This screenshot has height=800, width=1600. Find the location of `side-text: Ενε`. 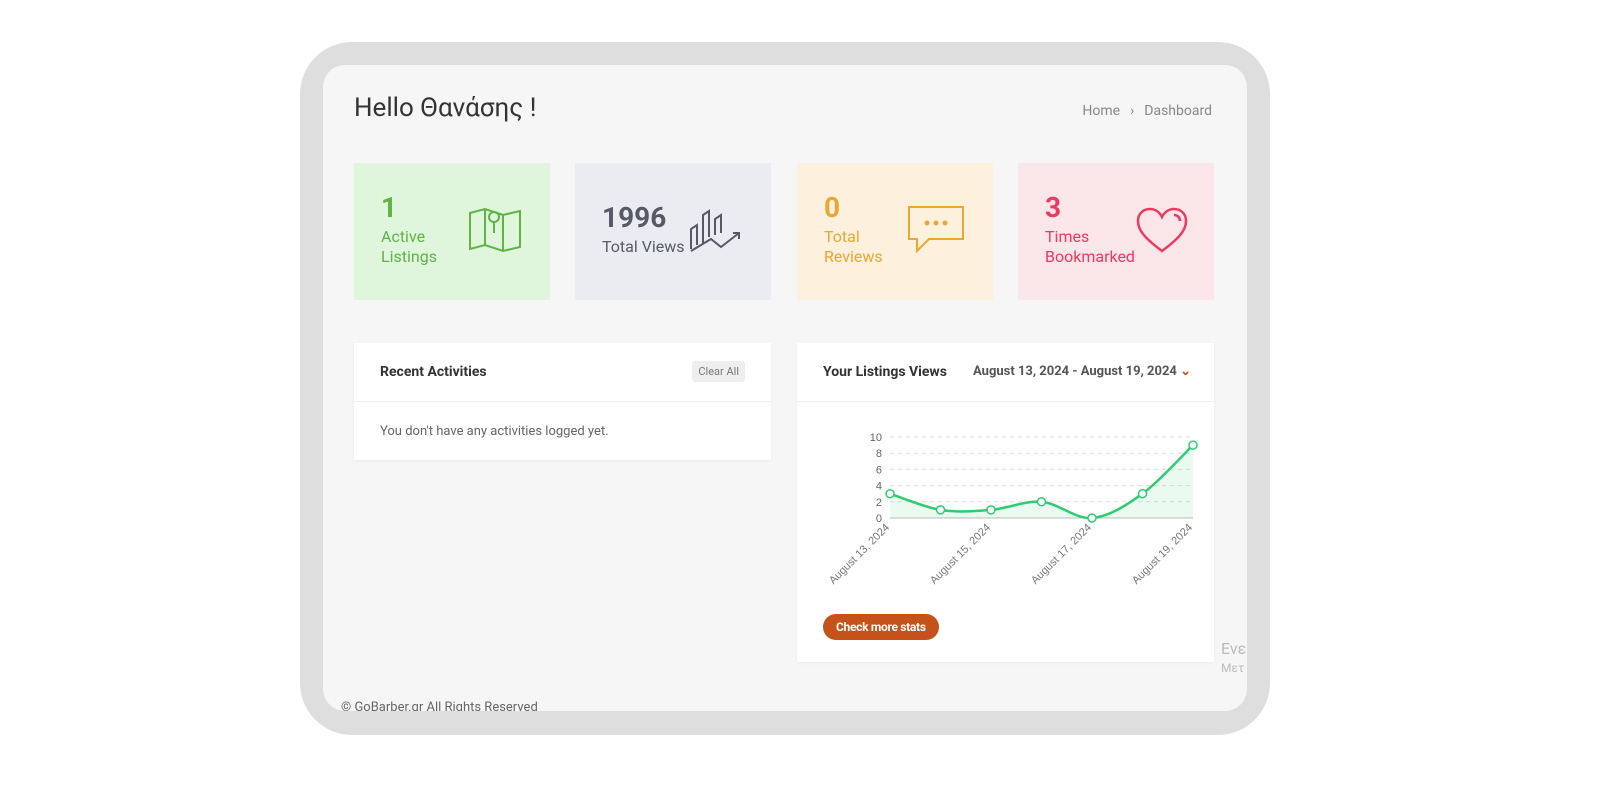

side-text: Ενε is located at coordinates (1234, 648).